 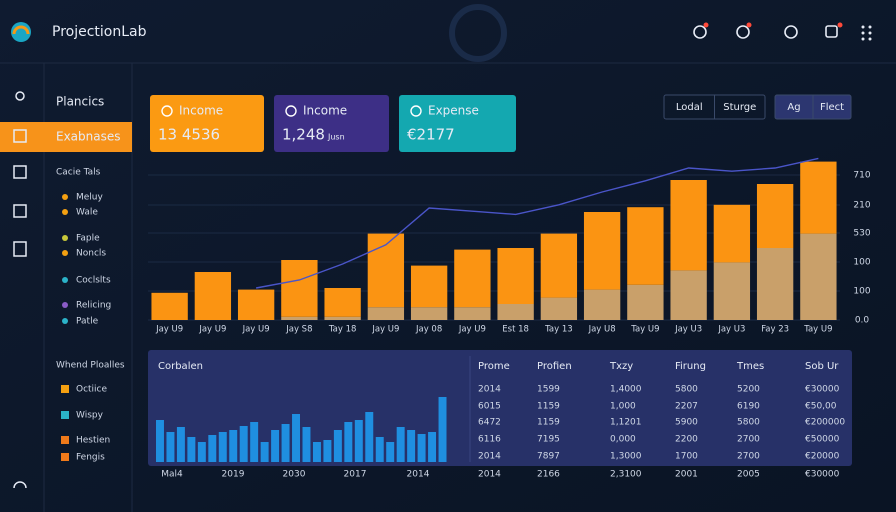 What do you see at coordinates (866, 33) in the screenshot?
I see `menu-icon` at bounding box center [866, 33].